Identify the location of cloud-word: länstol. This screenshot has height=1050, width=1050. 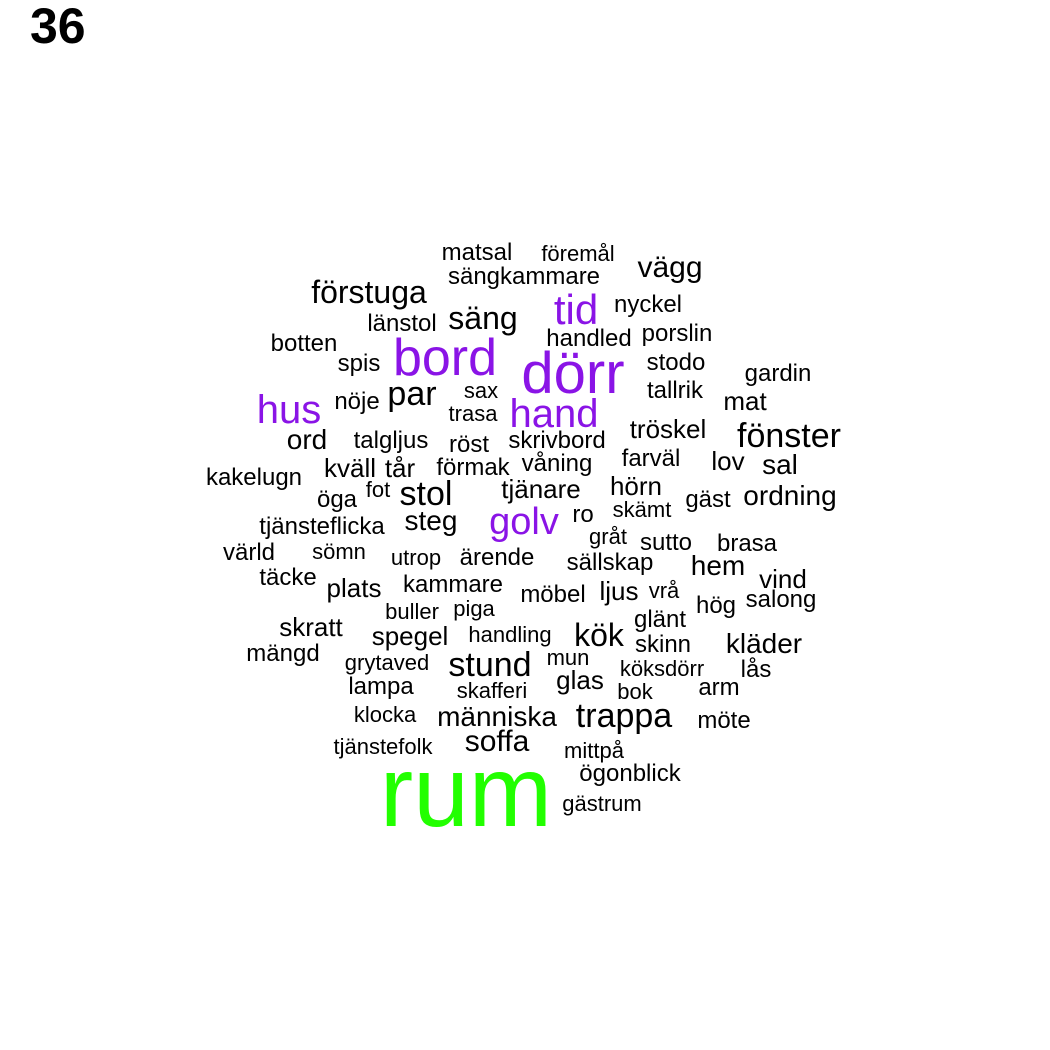
(402, 323).